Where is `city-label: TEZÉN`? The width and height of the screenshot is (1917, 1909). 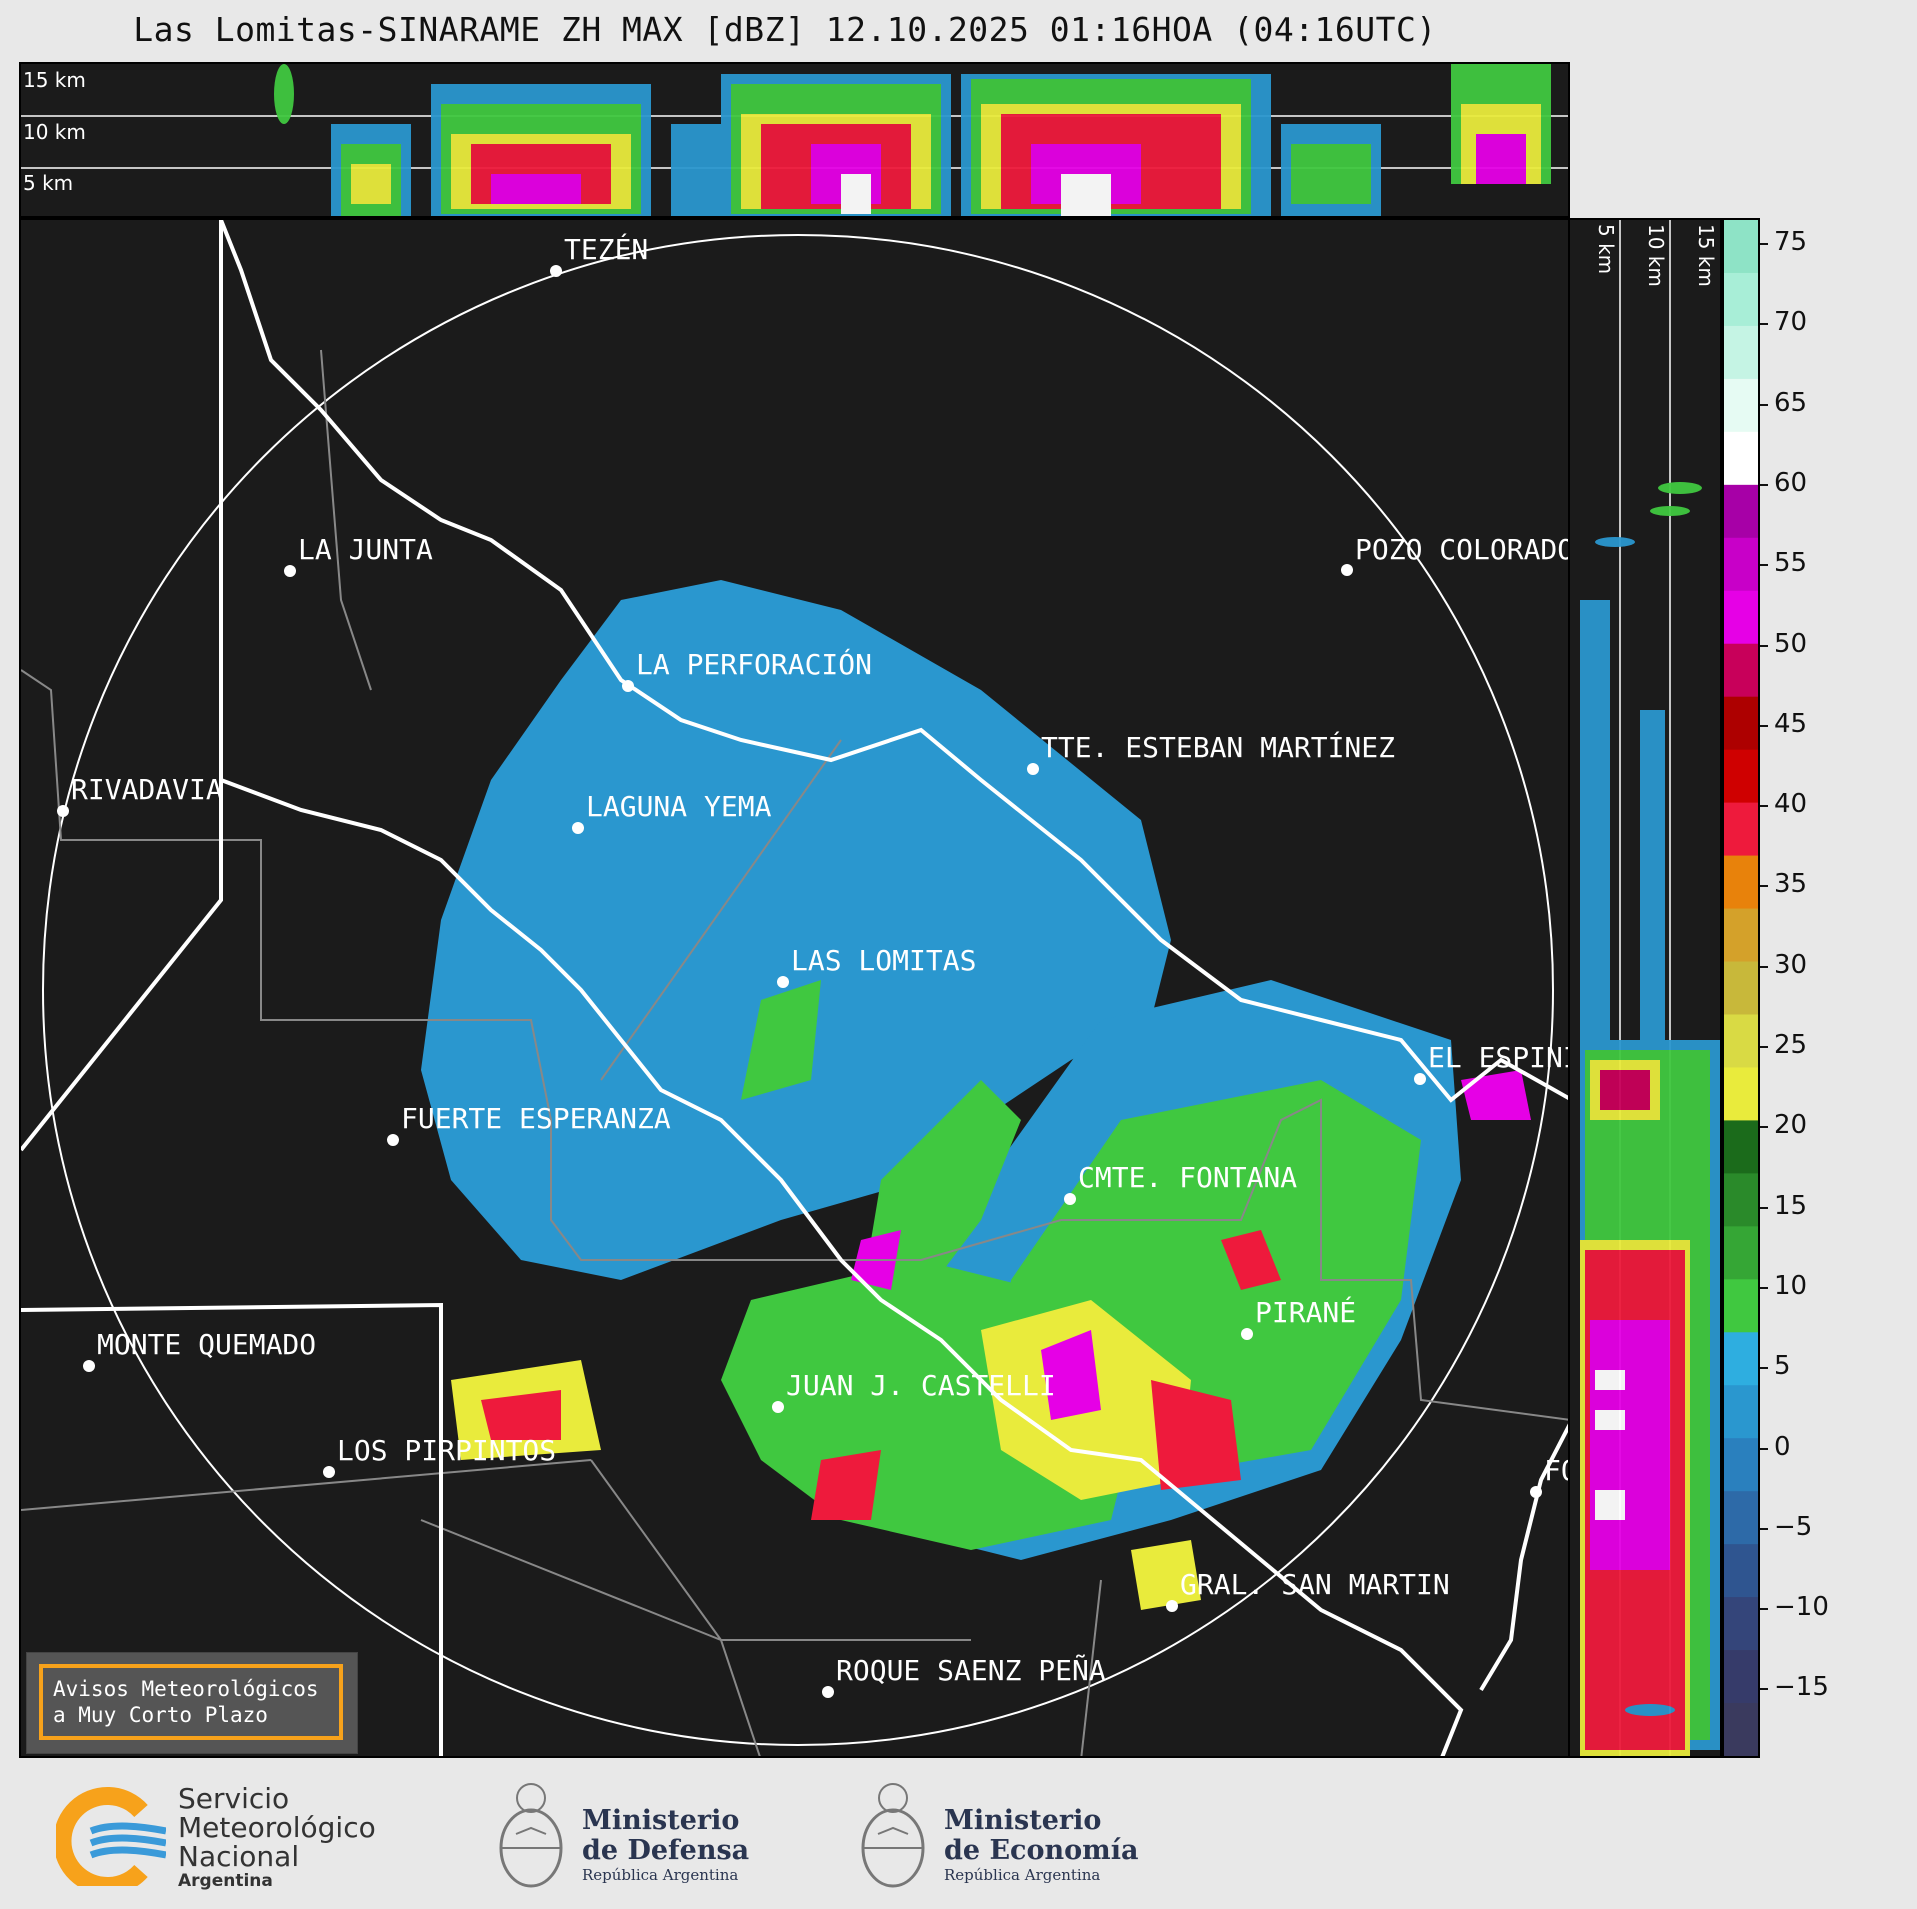 city-label: TEZÉN is located at coordinates (606, 249).